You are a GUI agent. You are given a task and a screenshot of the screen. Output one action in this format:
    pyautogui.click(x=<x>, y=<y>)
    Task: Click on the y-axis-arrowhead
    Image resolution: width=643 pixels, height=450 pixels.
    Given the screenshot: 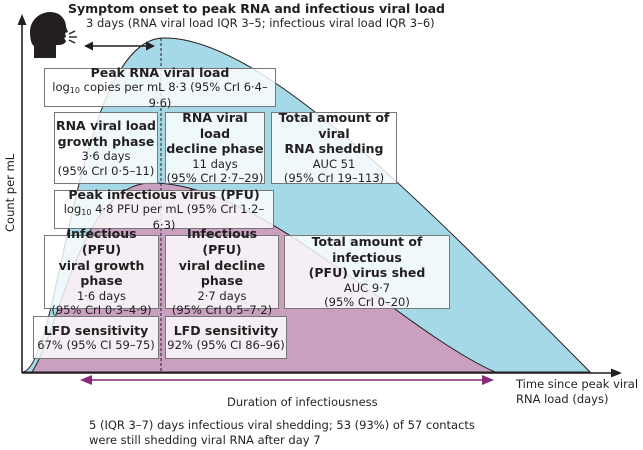 What is the action you would take?
    pyautogui.click(x=22, y=19)
    